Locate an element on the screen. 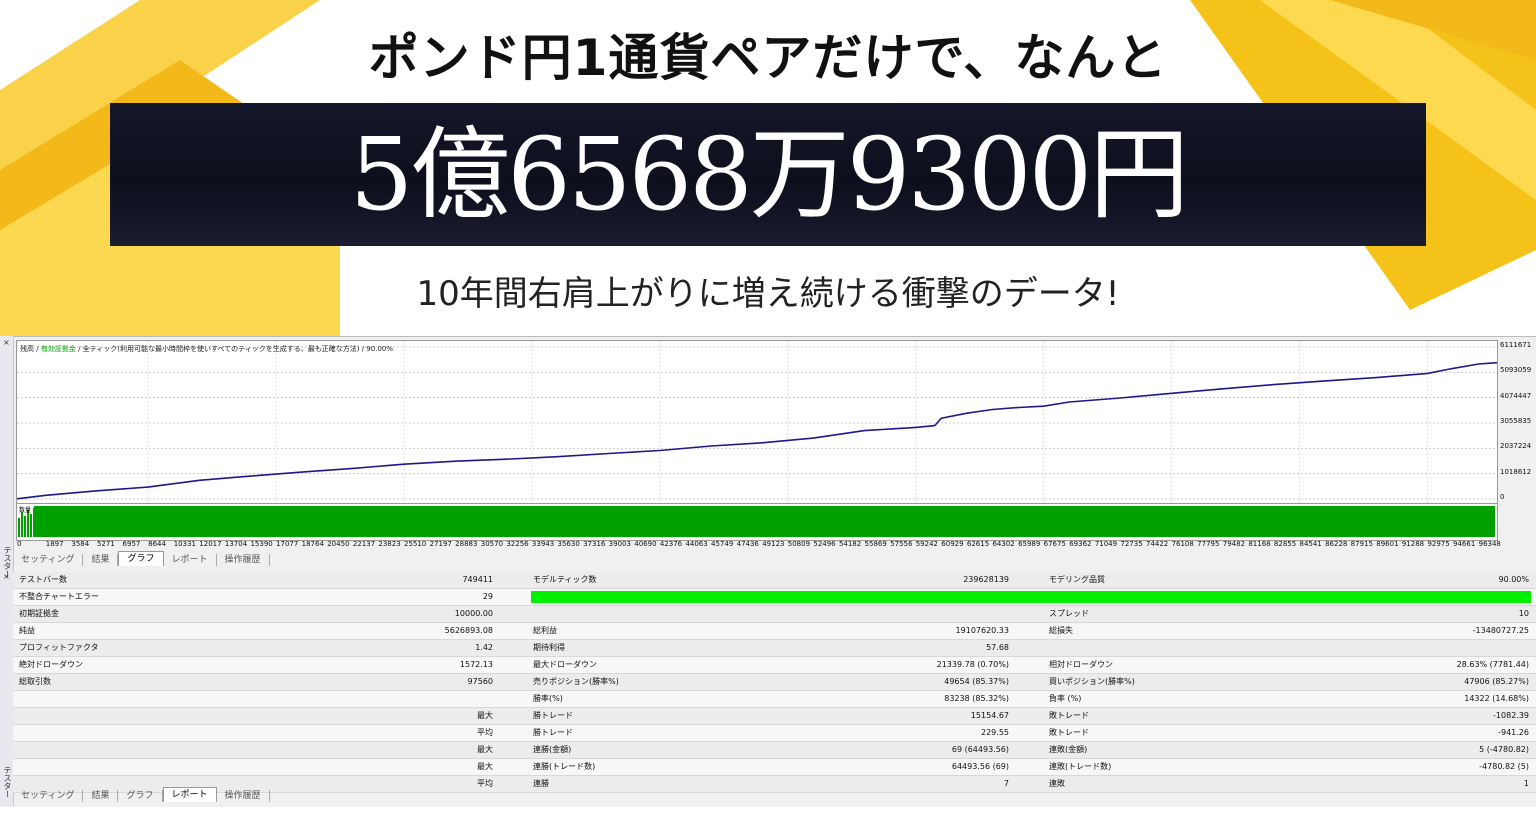  x-tick-label: 89601 is located at coordinates (1387, 544).